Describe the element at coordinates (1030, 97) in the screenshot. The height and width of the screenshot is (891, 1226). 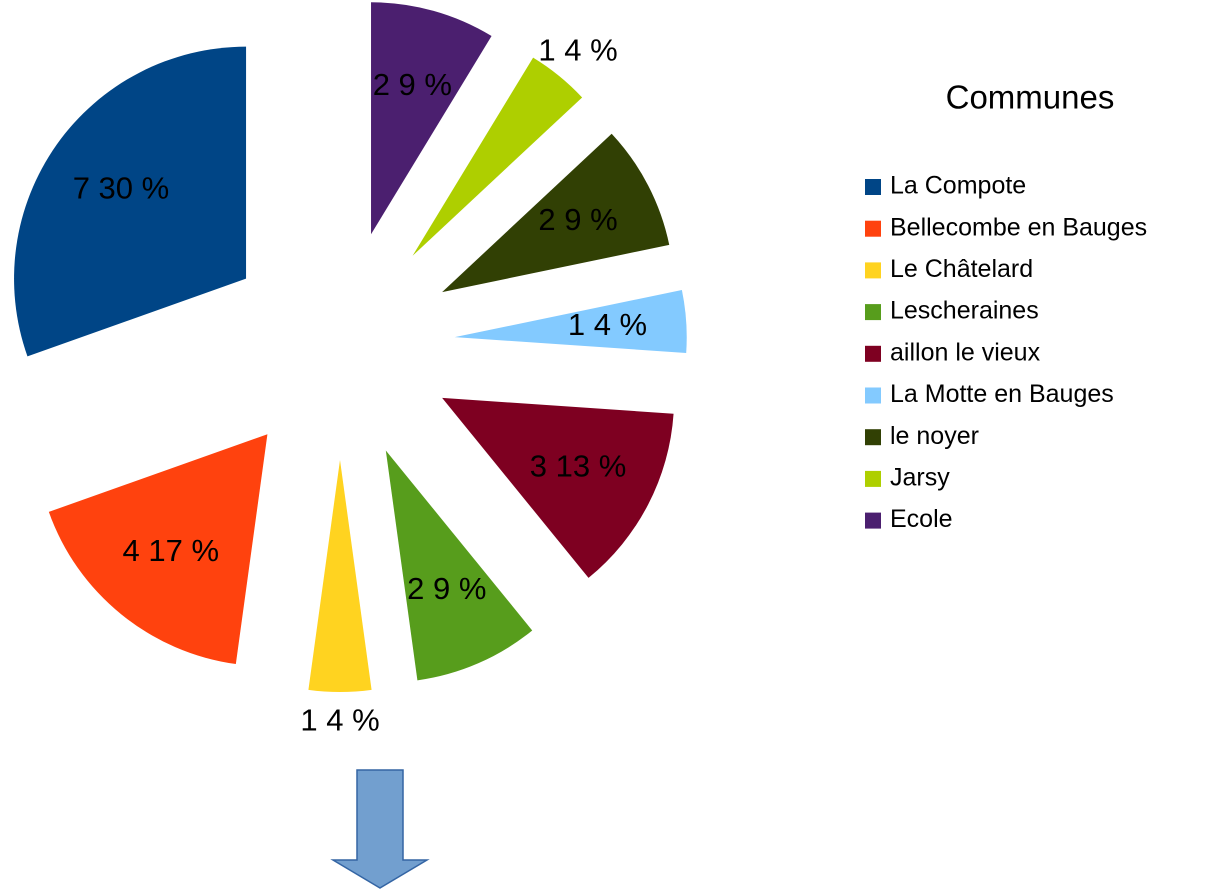
I see `legend-title: Communes` at that location.